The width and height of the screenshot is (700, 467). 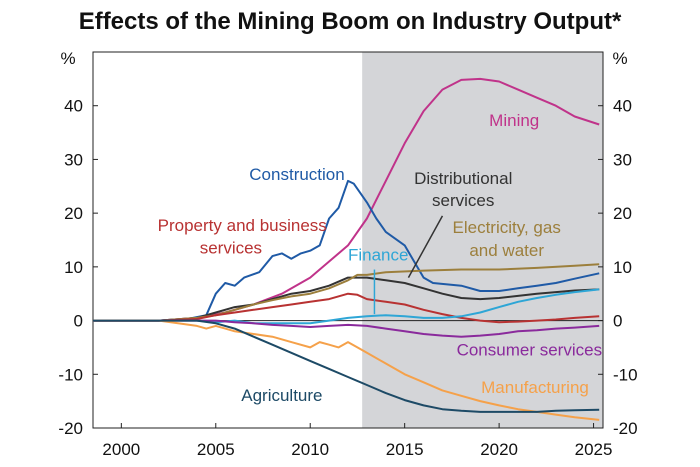 What do you see at coordinates (73, 159) in the screenshot?
I see `y-tick-label-left: 30` at bounding box center [73, 159].